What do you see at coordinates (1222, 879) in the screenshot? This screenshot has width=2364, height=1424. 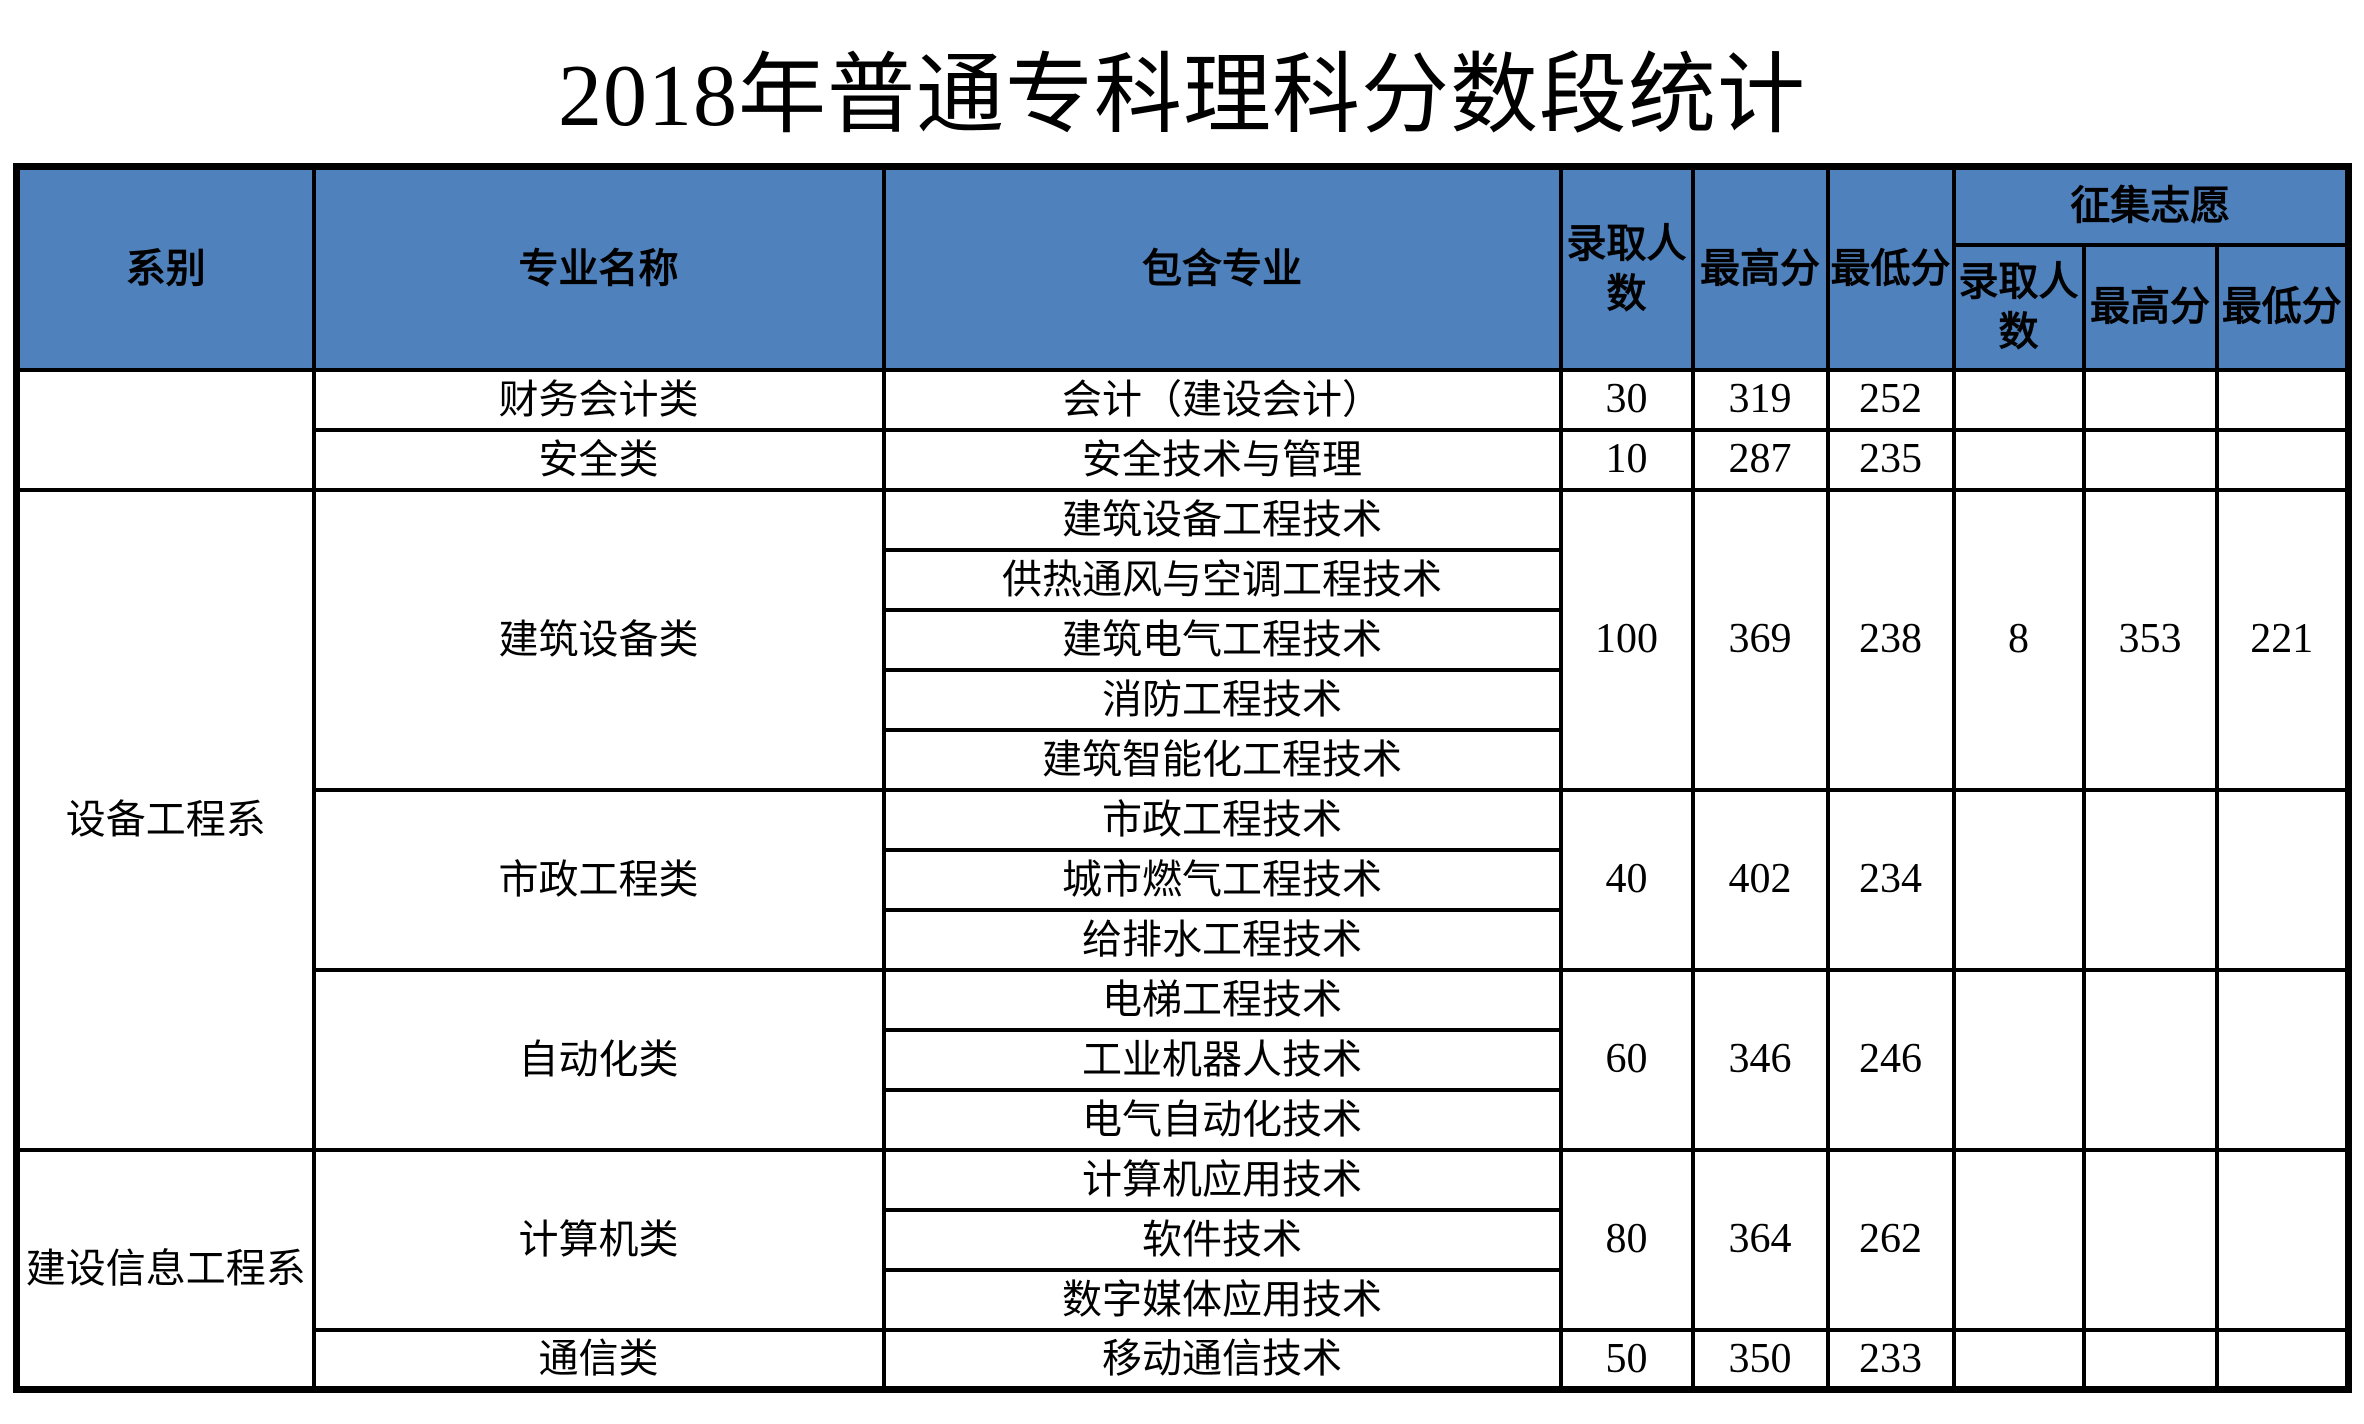 I see `included-cell: 城市燃气工程技术` at bounding box center [1222, 879].